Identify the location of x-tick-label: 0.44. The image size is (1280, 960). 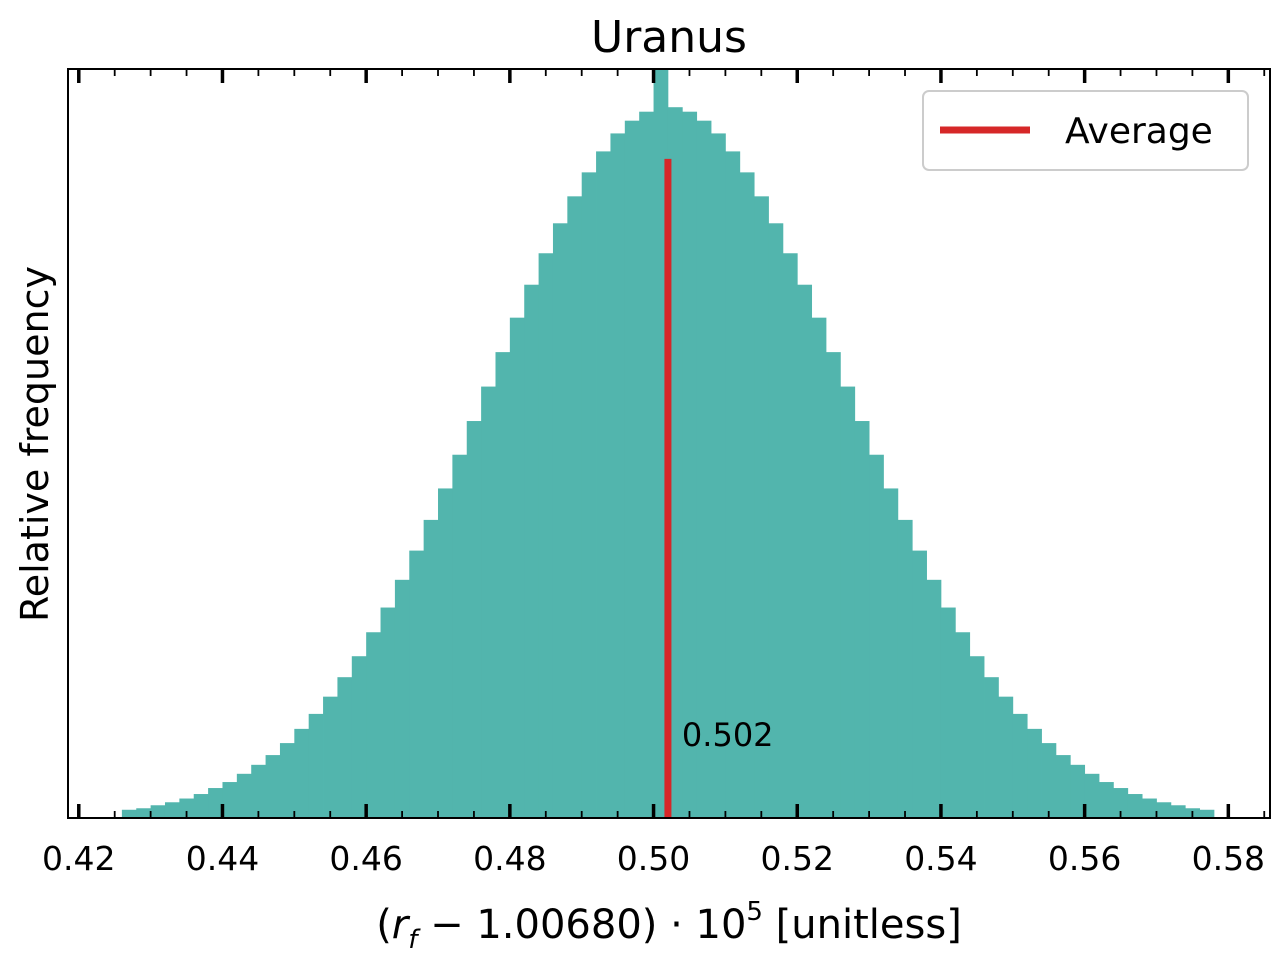
(222, 858).